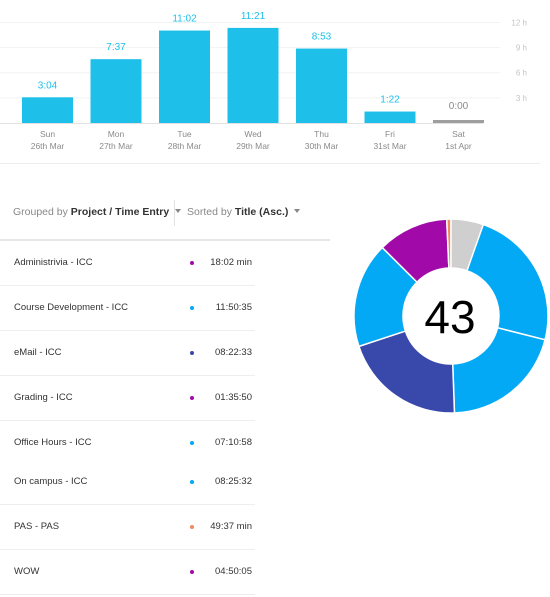  I want to click on bar-value-label: 7:37, so click(116, 47).